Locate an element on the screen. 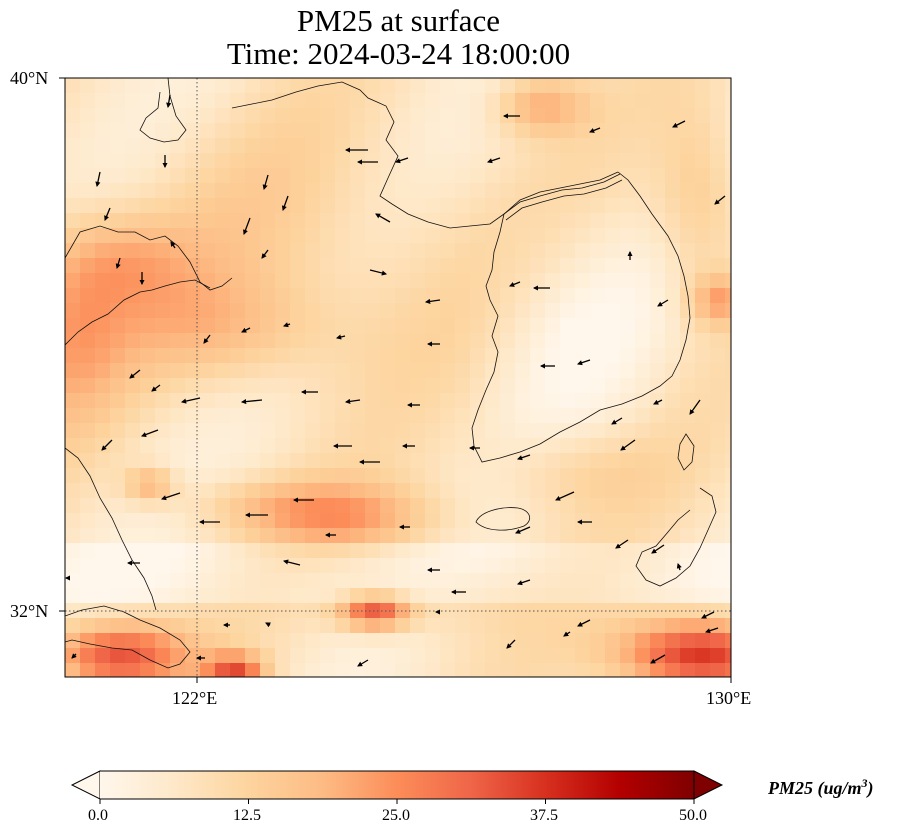  colorbar-label-exponent: 3 is located at coordinates (864, 783).